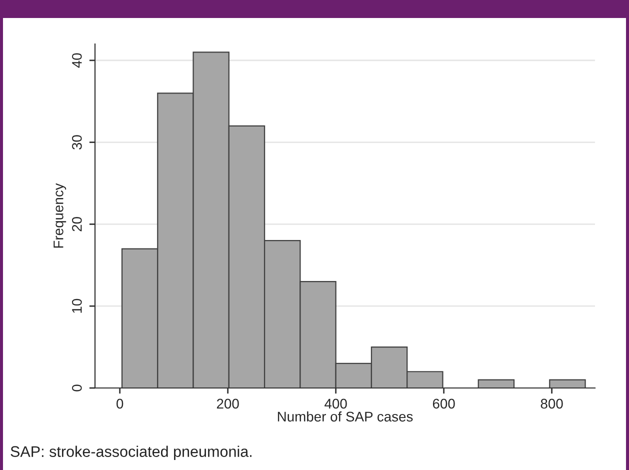  What do you see at coordinates (227, 403) in the screenshot?
I see `x-tick-label: 200` at bounding box center [227, 403].